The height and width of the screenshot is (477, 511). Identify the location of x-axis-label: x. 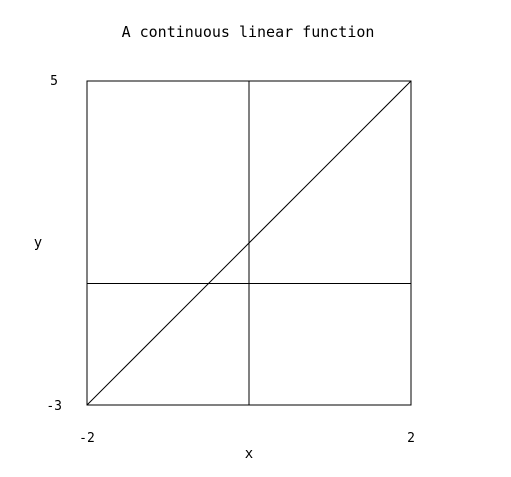
(249, 454).